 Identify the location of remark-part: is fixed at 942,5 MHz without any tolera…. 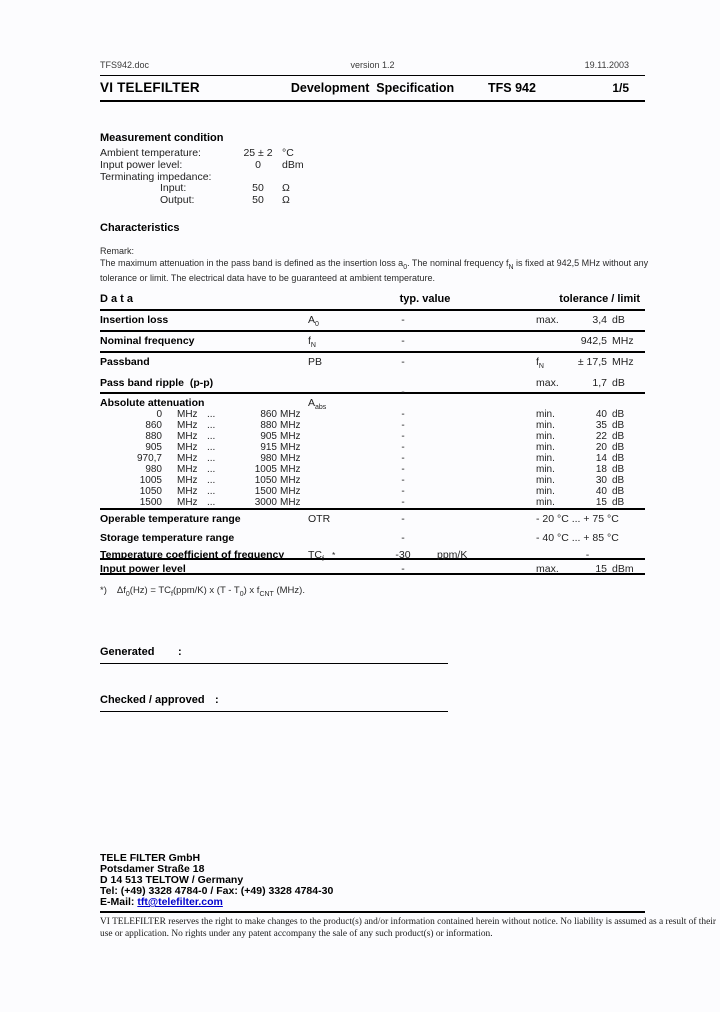
(374, 270).